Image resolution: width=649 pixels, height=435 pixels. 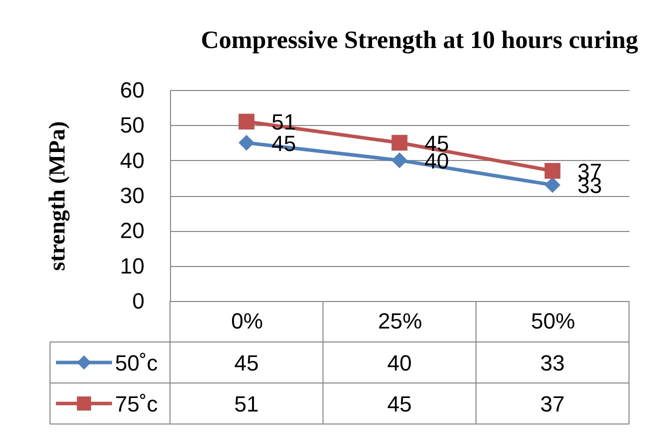 What do you see at coordinates (246, 404) in the screenshot?
I see `data-label: 51` at bounding box center [246, 404].